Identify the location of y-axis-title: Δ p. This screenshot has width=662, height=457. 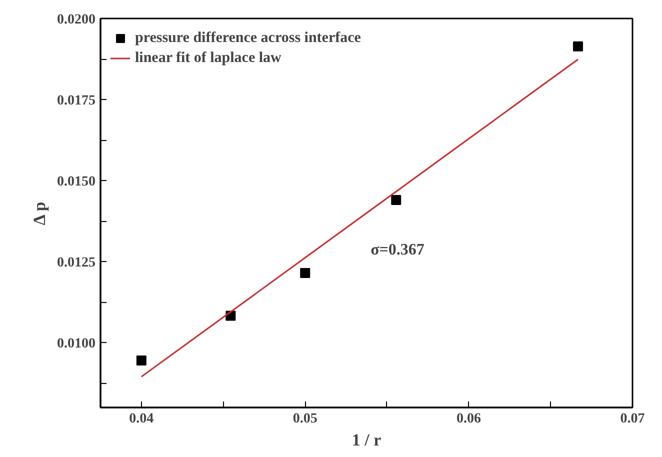
(39, 214).